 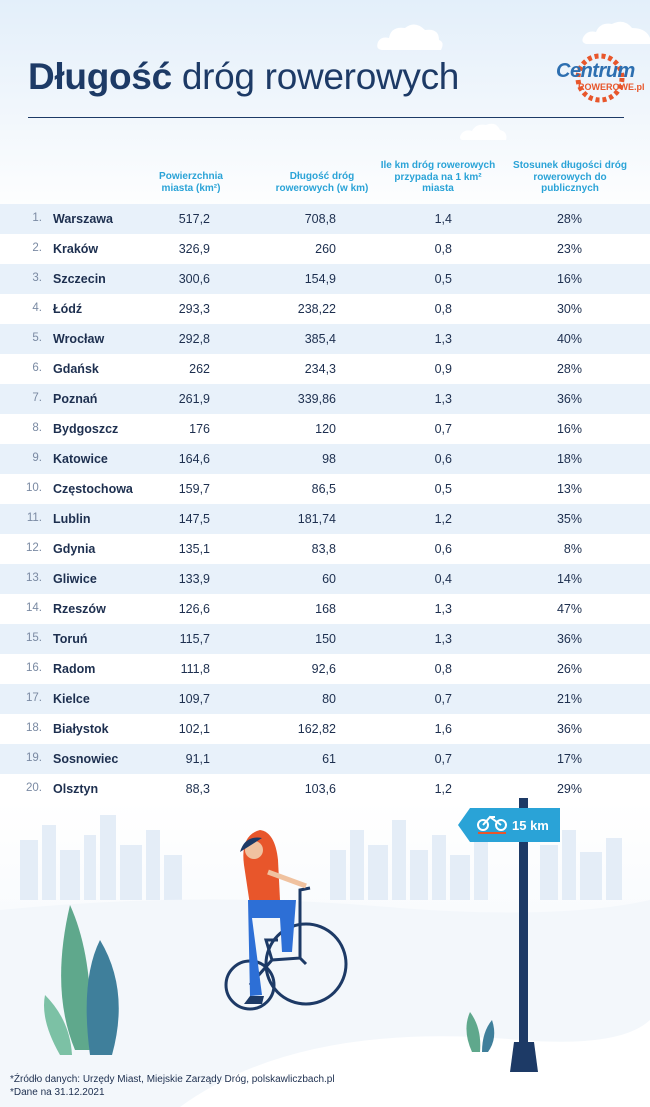 What do you see at coordinates (443, 789) in the screenshot?
I see `row-ratio: 1,2` at bounding box center [443, 789].